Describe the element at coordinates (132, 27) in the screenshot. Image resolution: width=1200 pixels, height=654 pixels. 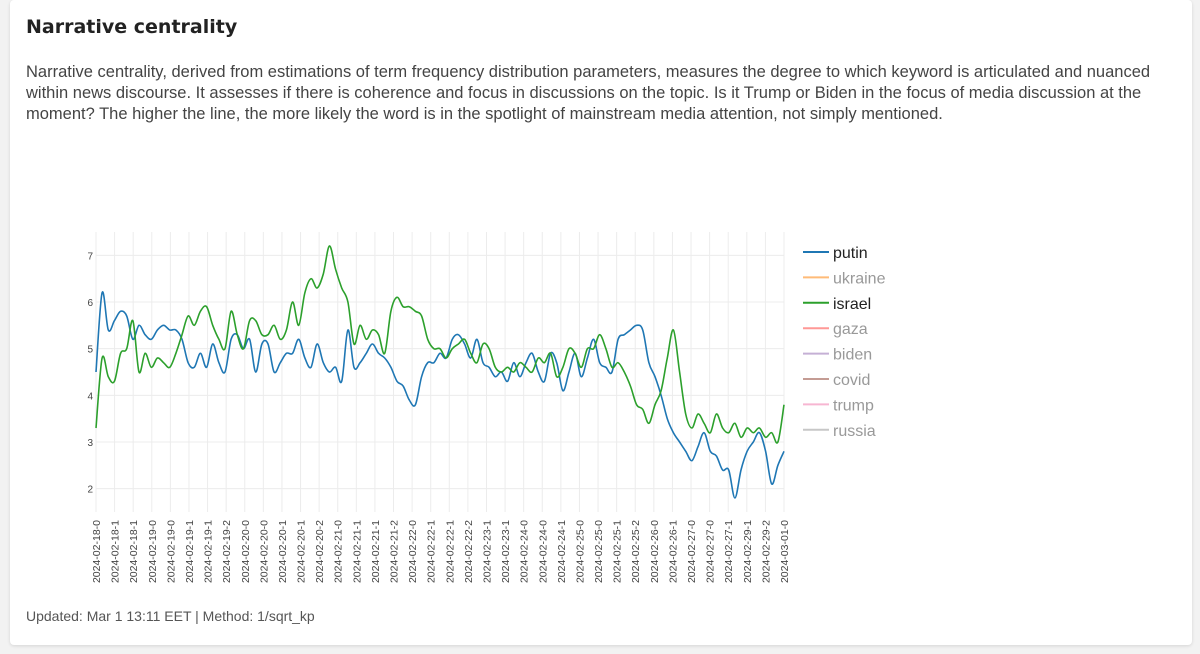
I see `page-title: Narrative centrality` at that location.